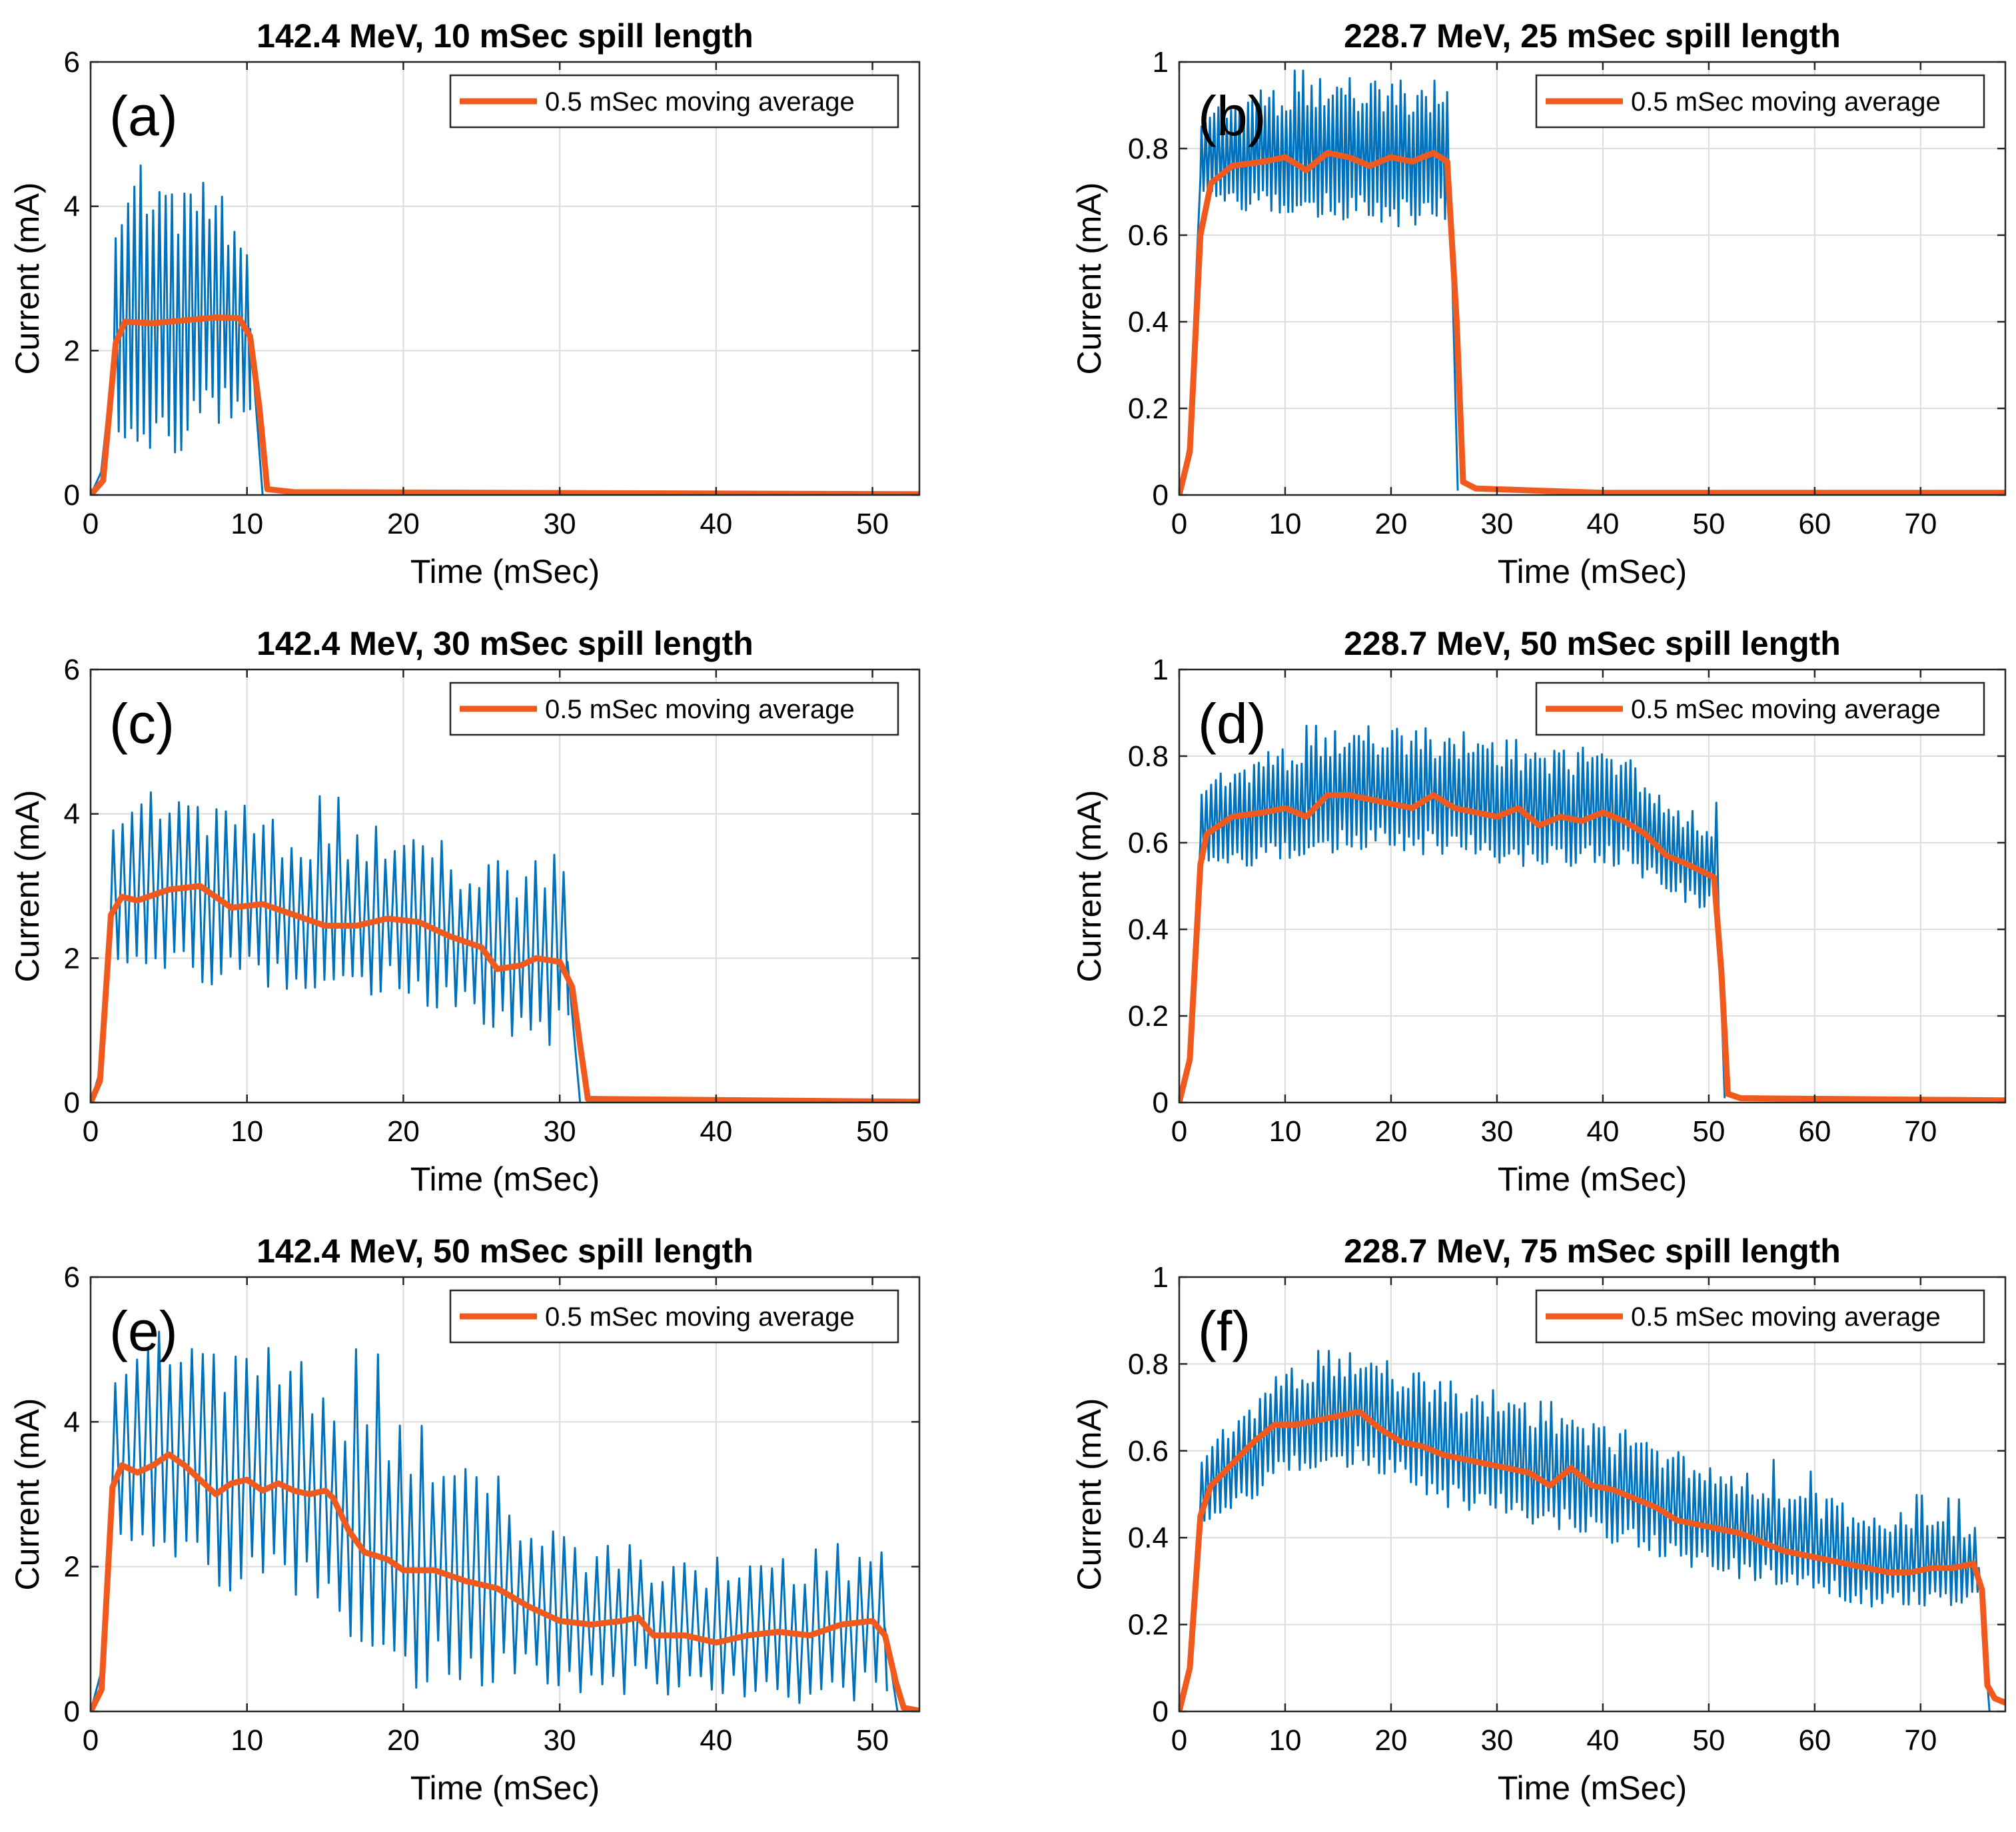 The width and height of the screenshot is (2016, 1832). Describe the element at coordinates (505, 36) in the screenshot. I see `chart-title: 142.4 MeV, 10 mSec spill length` at that location.